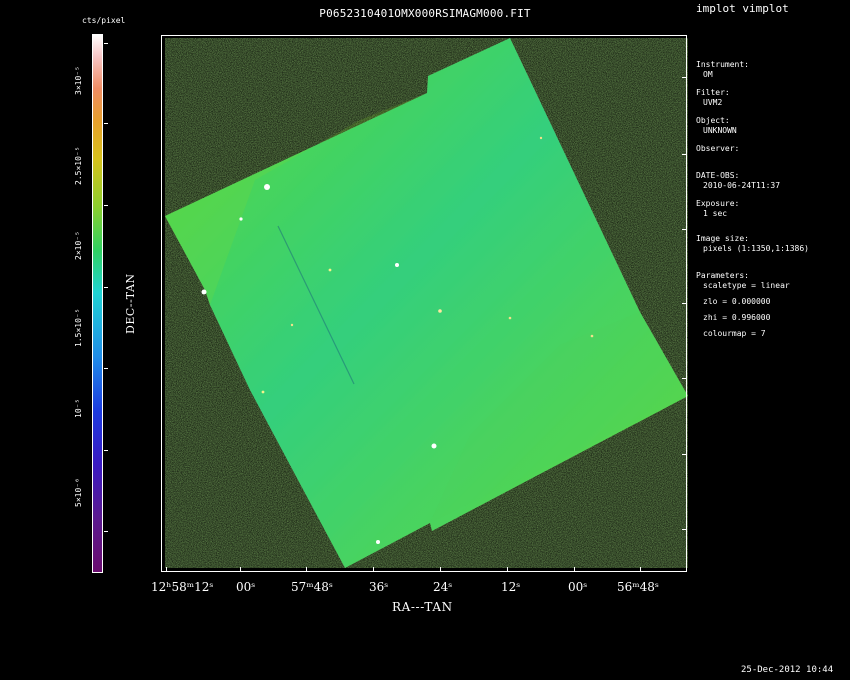 The height and width of the screenshot is (680, 850). What do you see at coordinates (425, 13) in the screenshot?
I see `plot-title: P0652310401OMX000RSIMAGM000.FIT` at bounding box center [425, 13].